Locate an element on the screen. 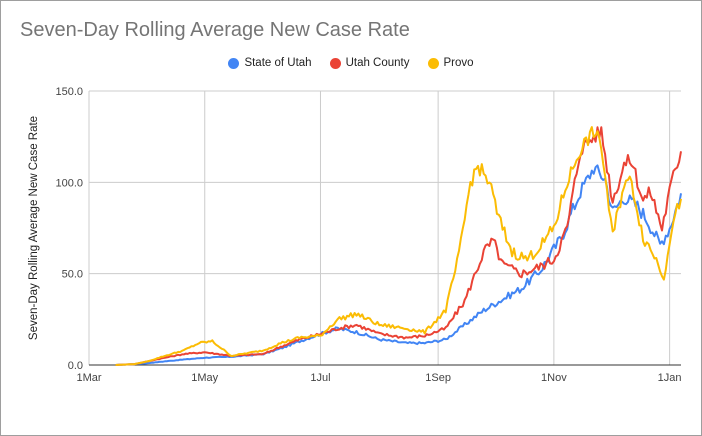 The height and width of the screenshot is (436, 702). x-tick-label: 1Jul is located at coordinates (320, 378).